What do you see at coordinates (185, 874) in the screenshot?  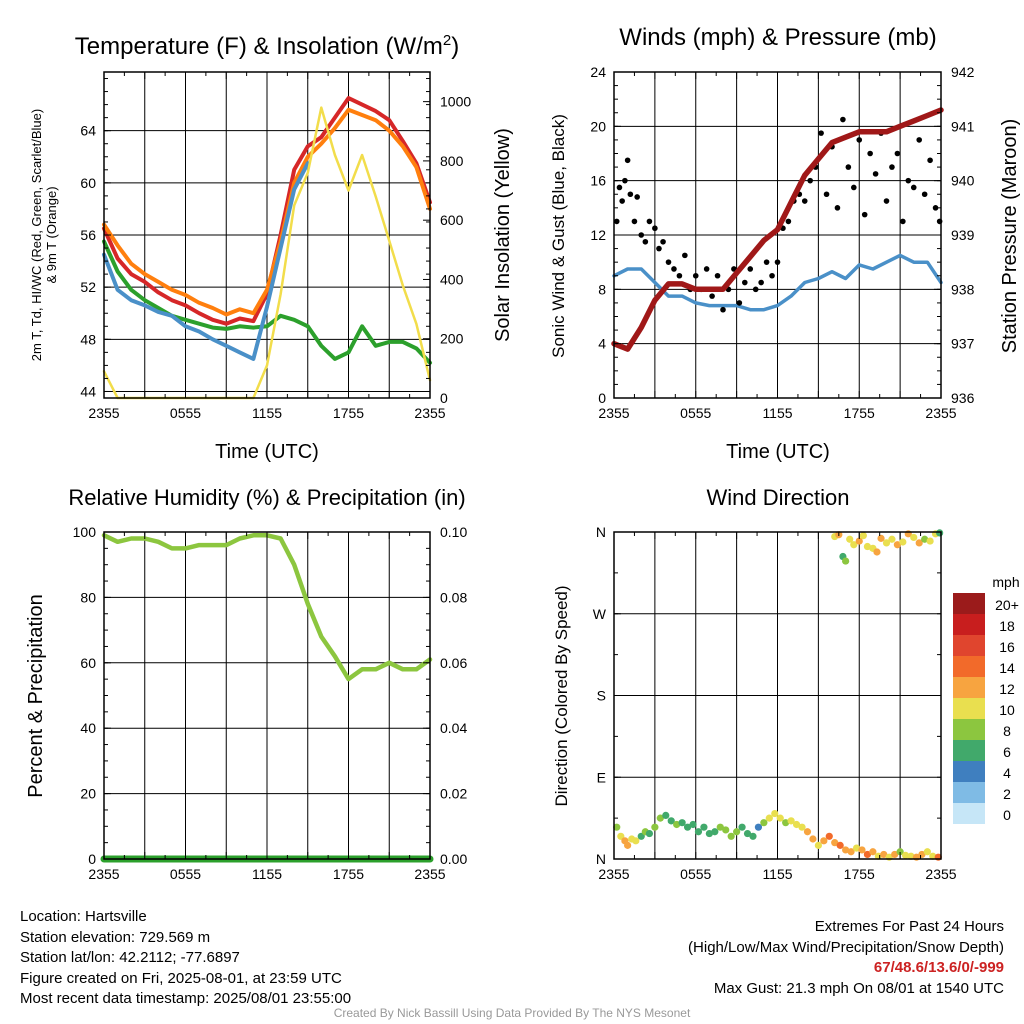 I see `x-tick-label-3: 0555` at bounding box center [185, 874].